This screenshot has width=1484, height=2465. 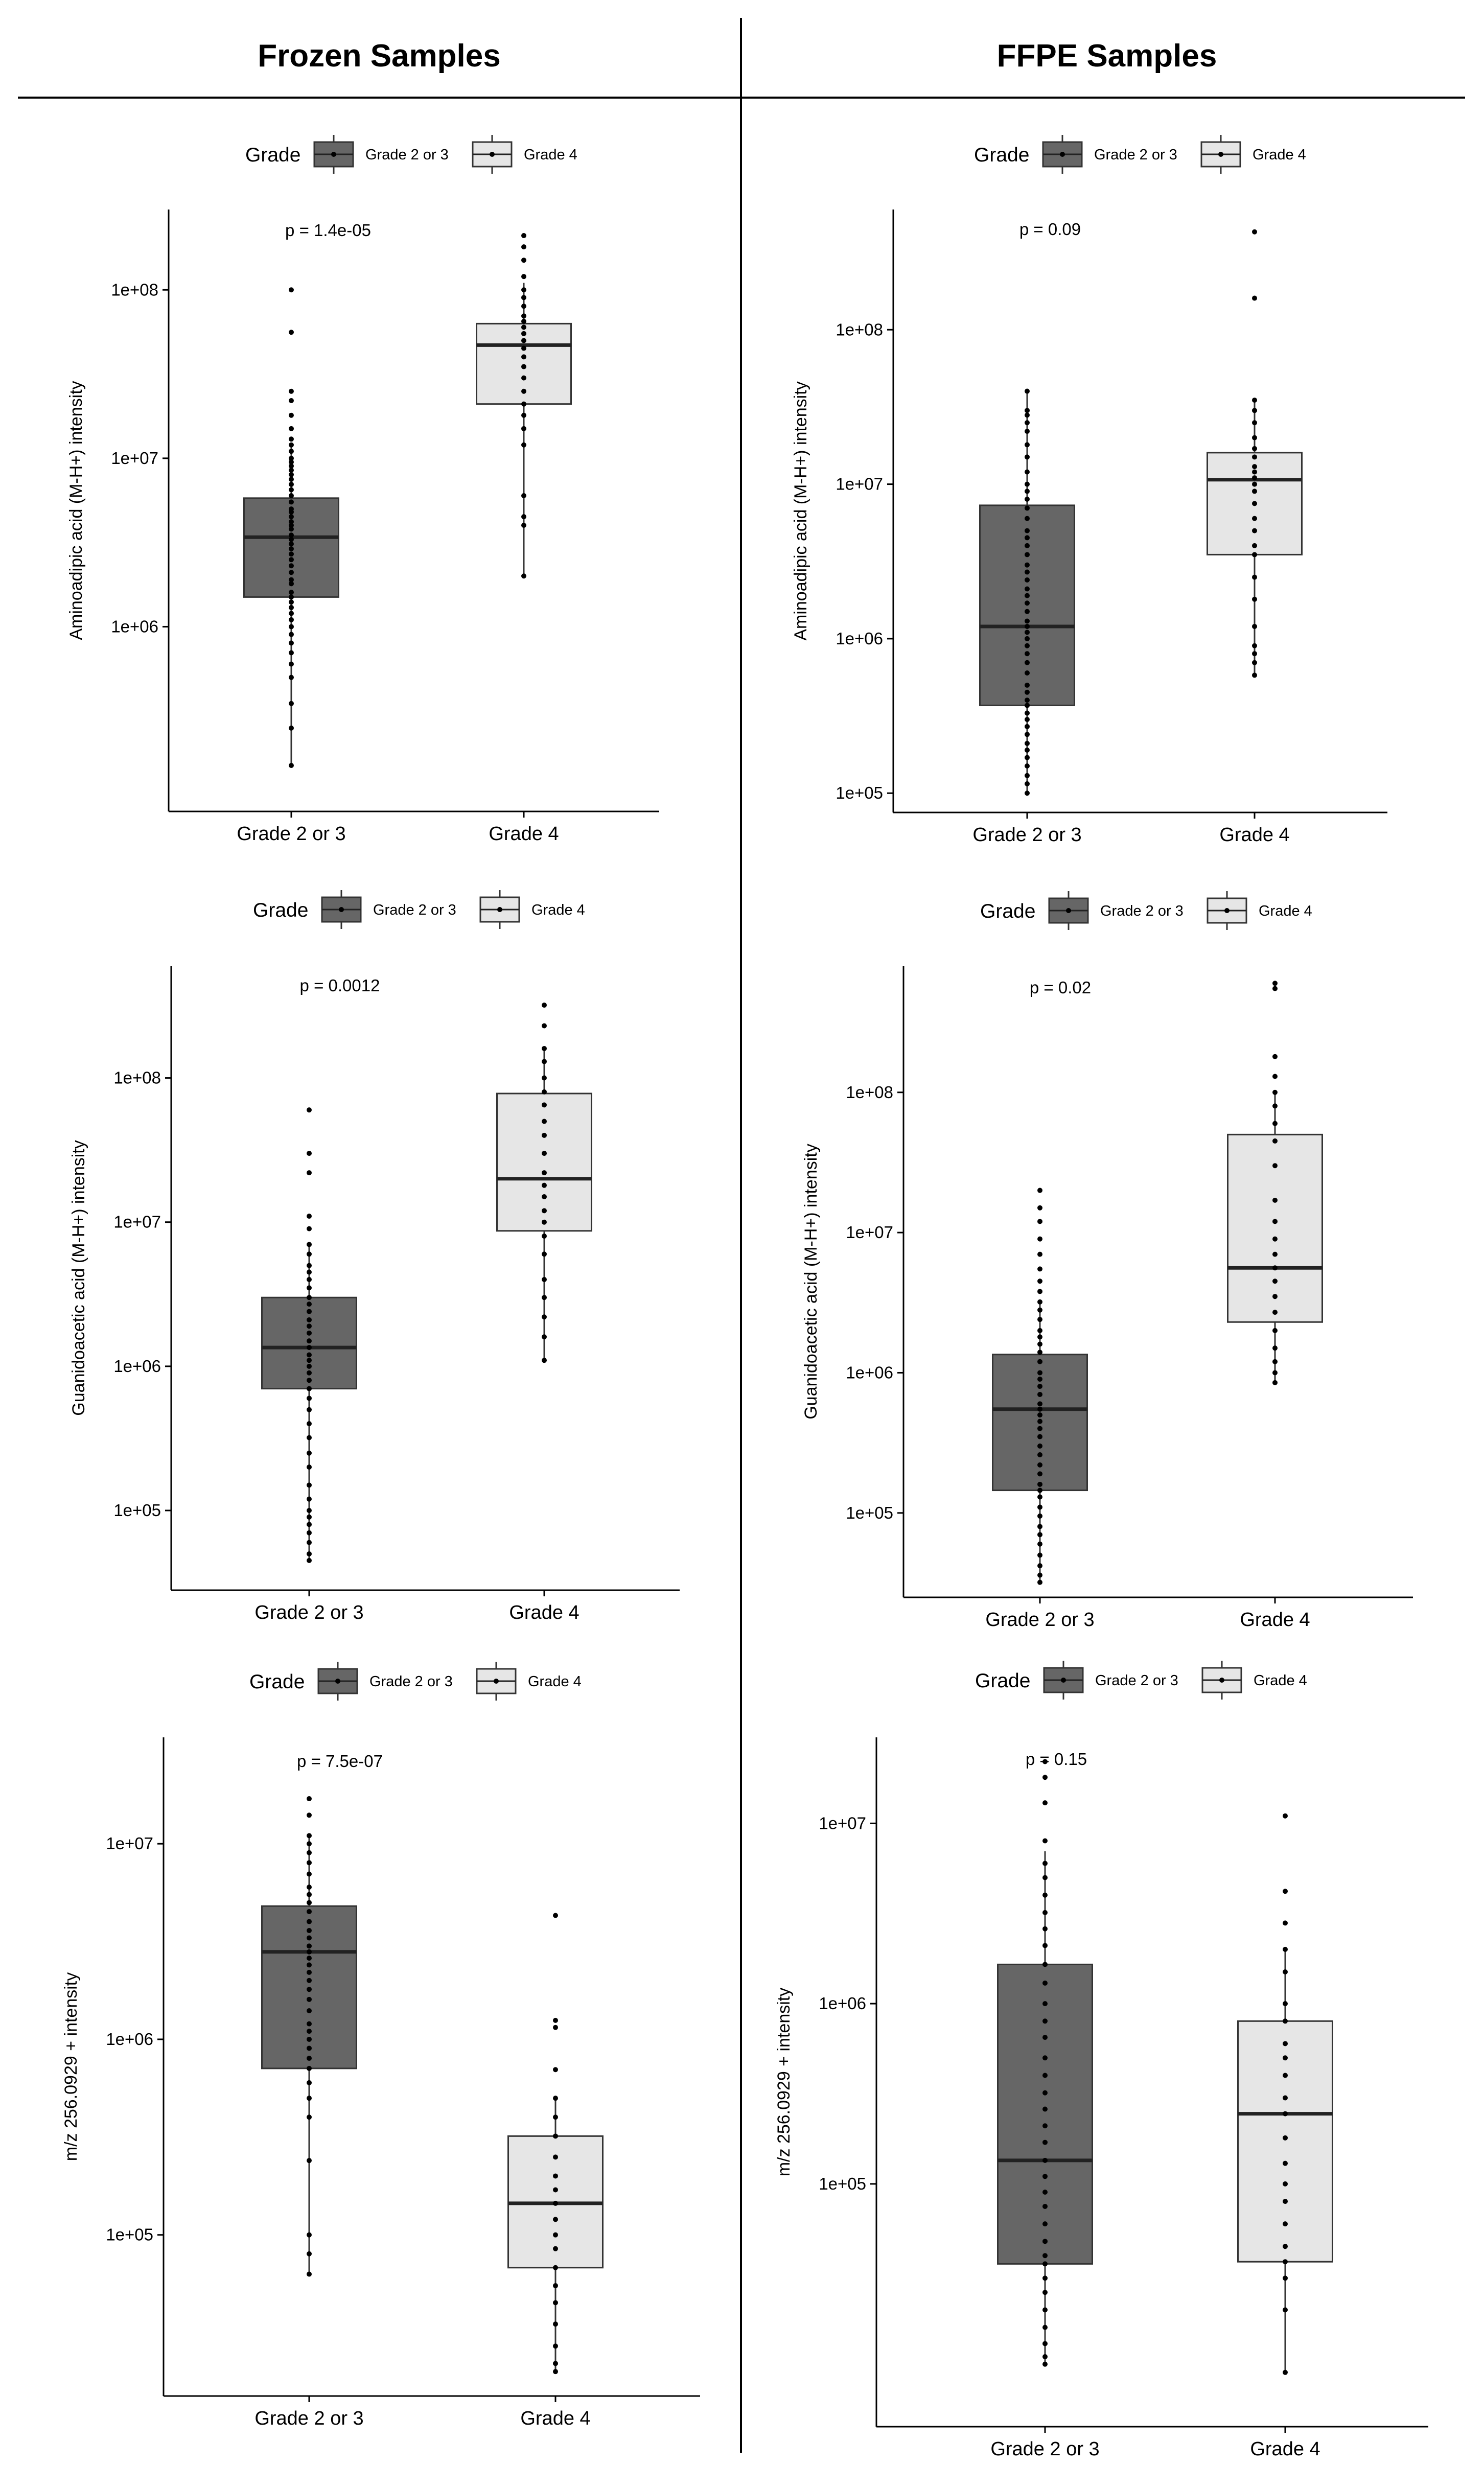 I want to click on legend-title: Grade, so click(x=280, y=910).